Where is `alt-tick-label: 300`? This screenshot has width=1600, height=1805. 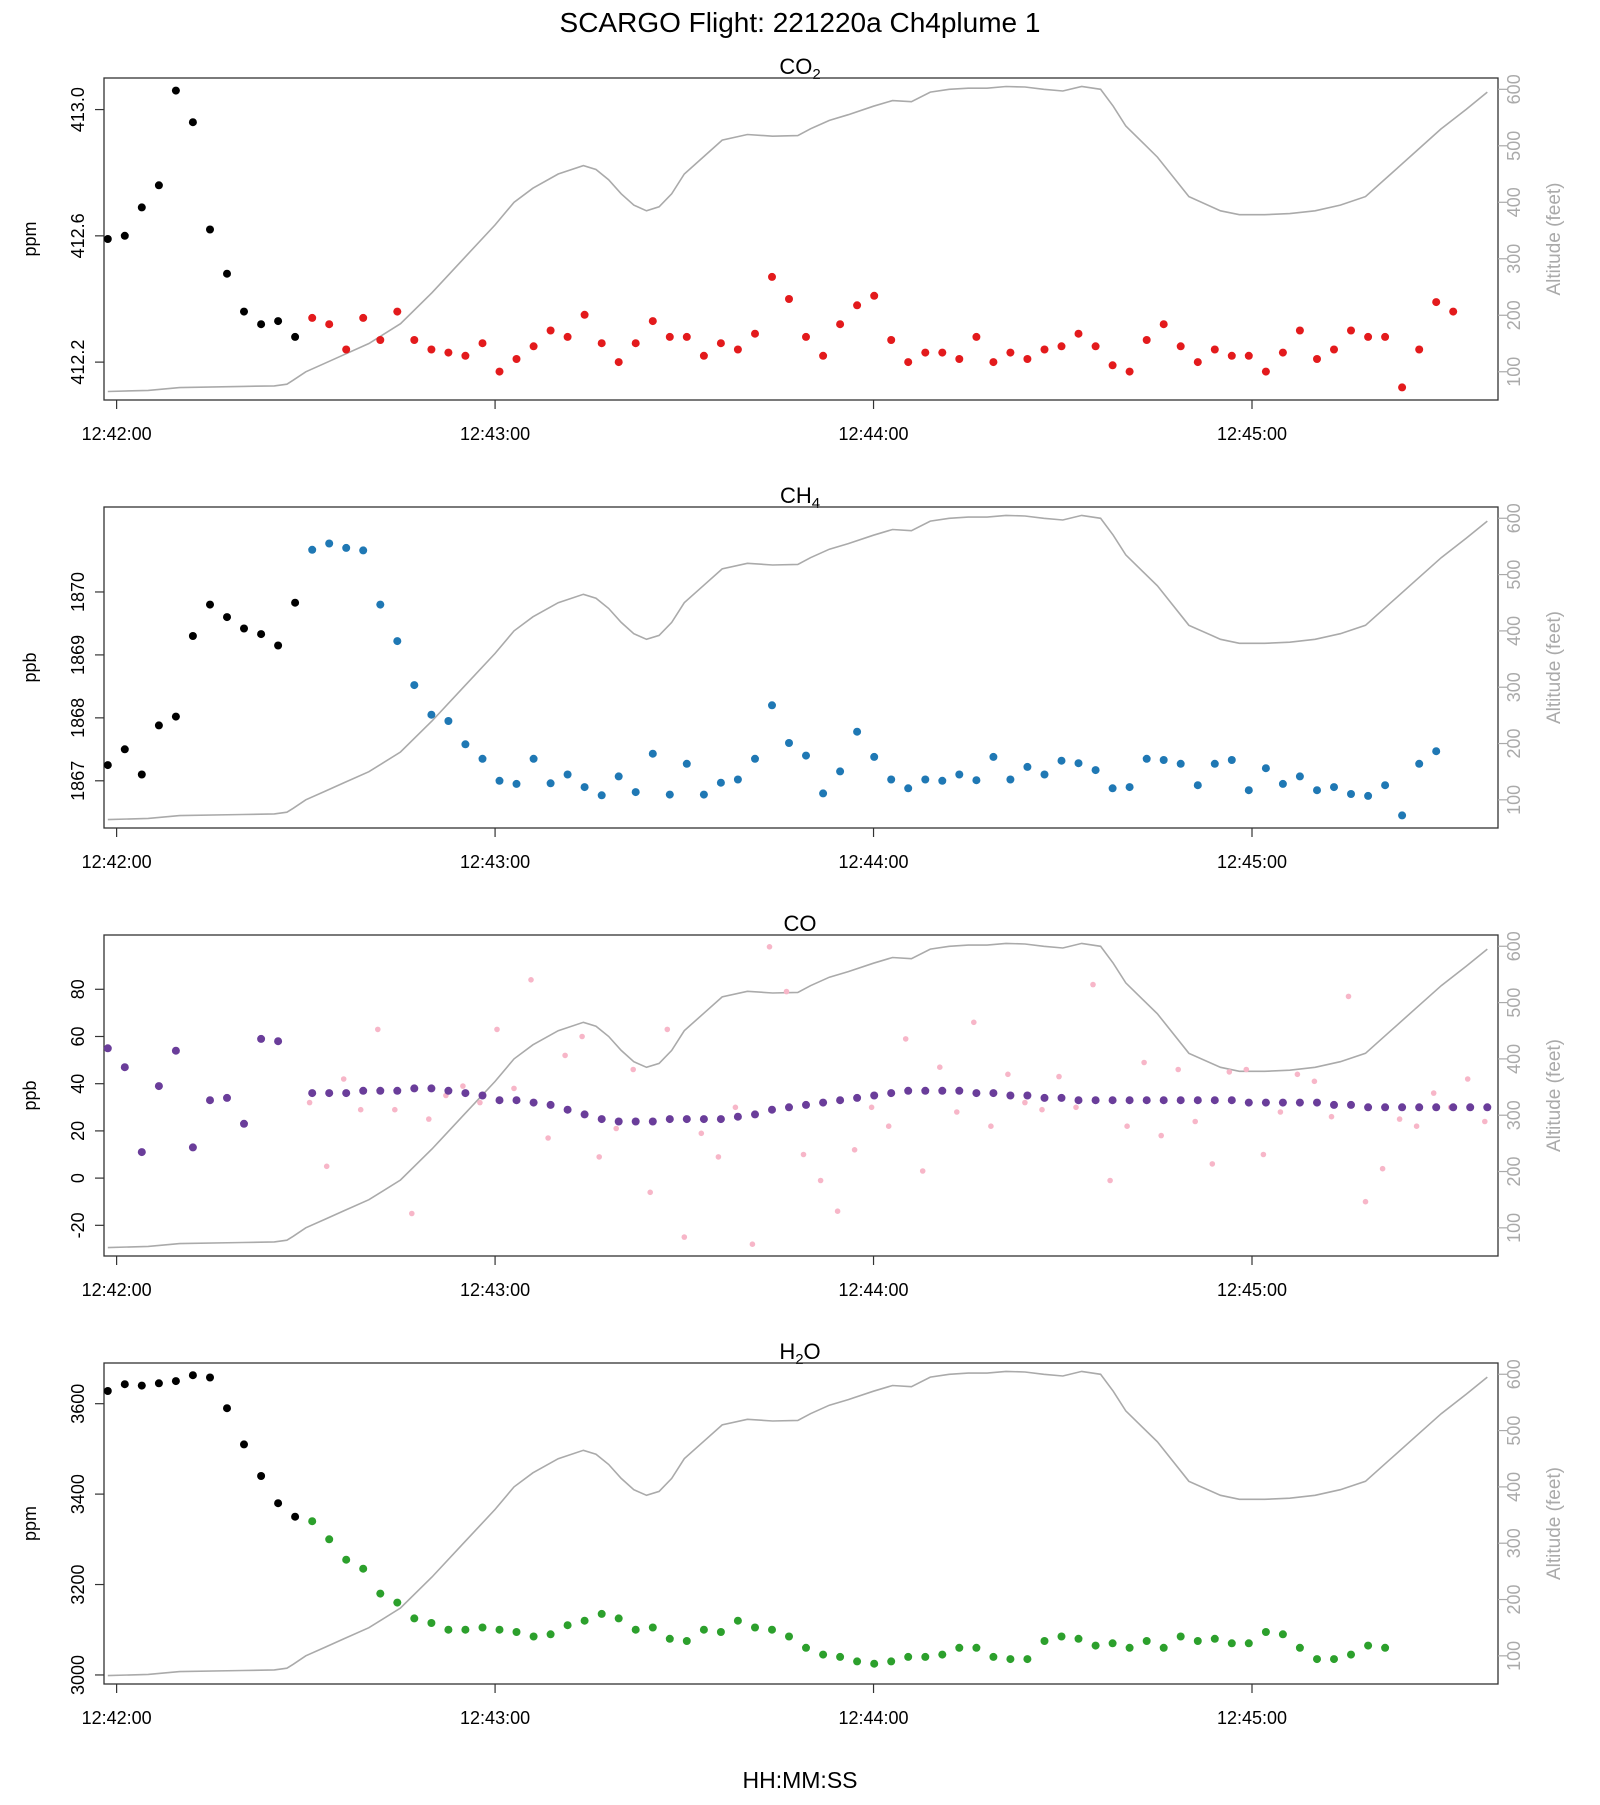 alt-tick-label: 300 is located at coordinates (1514, 259).